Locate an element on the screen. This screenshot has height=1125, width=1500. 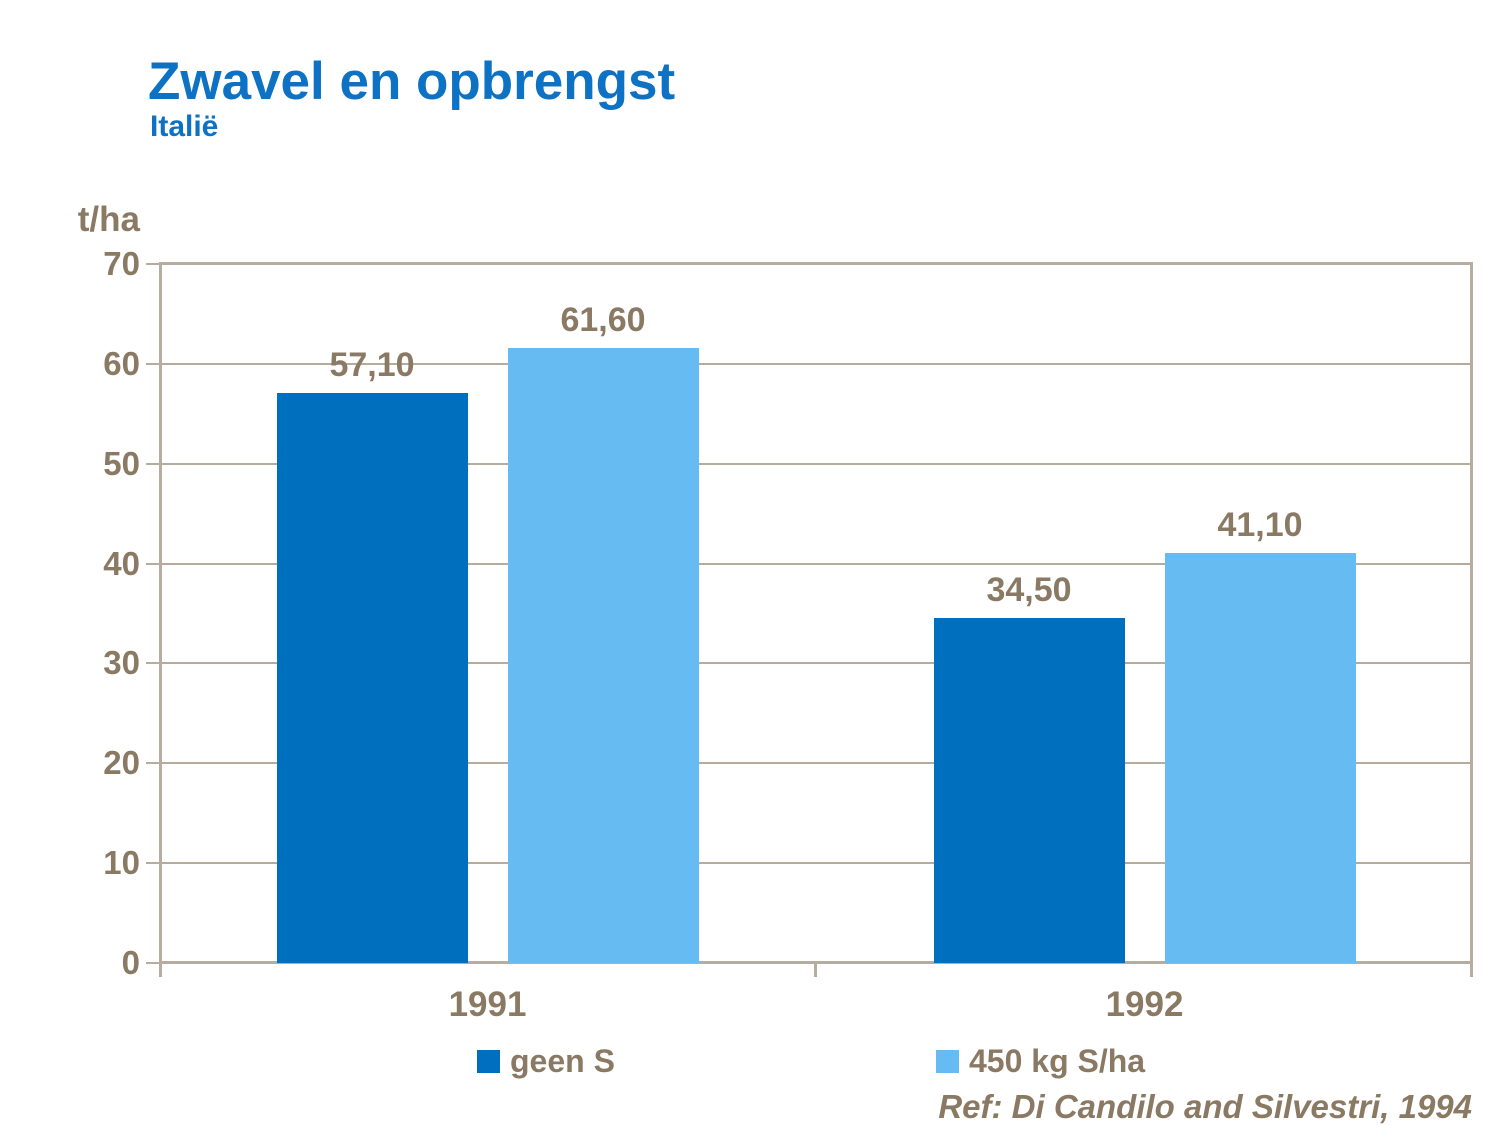
reference-text: Ref: Di Candilo and Silvestri, 1994 is located at coordinates (1205, 1106).